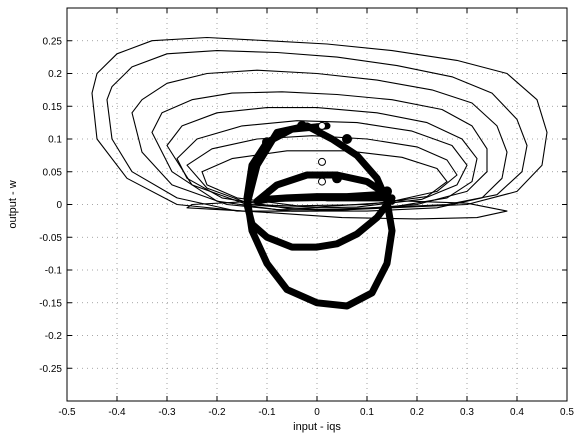 The width and height of the screenshot is (581, 440). Describe the element at coordinates (117, 412) in the screenshot. I see `x-tick-label: -0.4` at that location.